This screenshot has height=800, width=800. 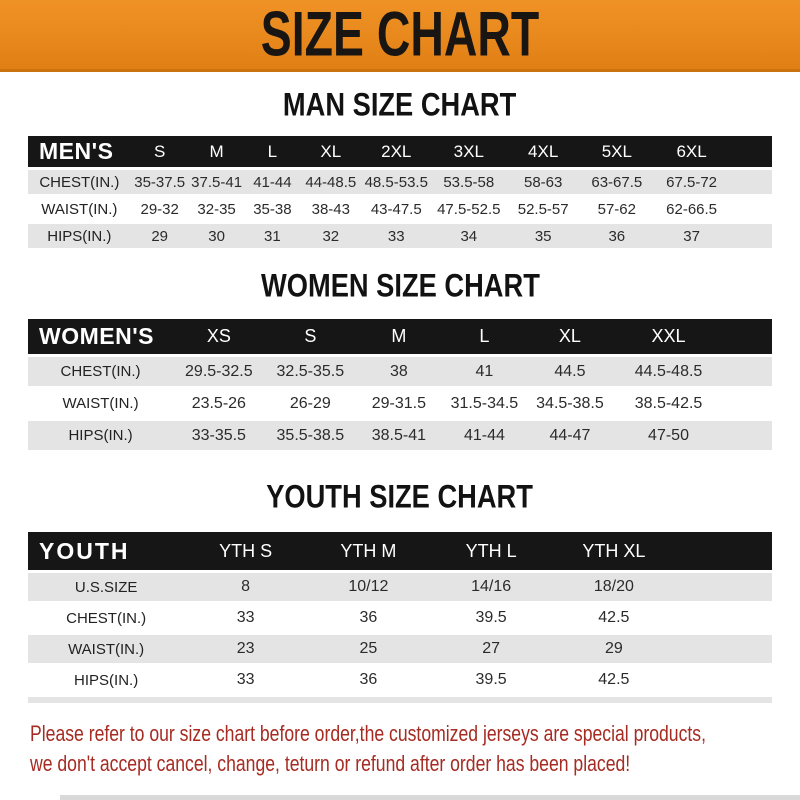 I want to click on size-value: 37, so click(x=691, y=236).